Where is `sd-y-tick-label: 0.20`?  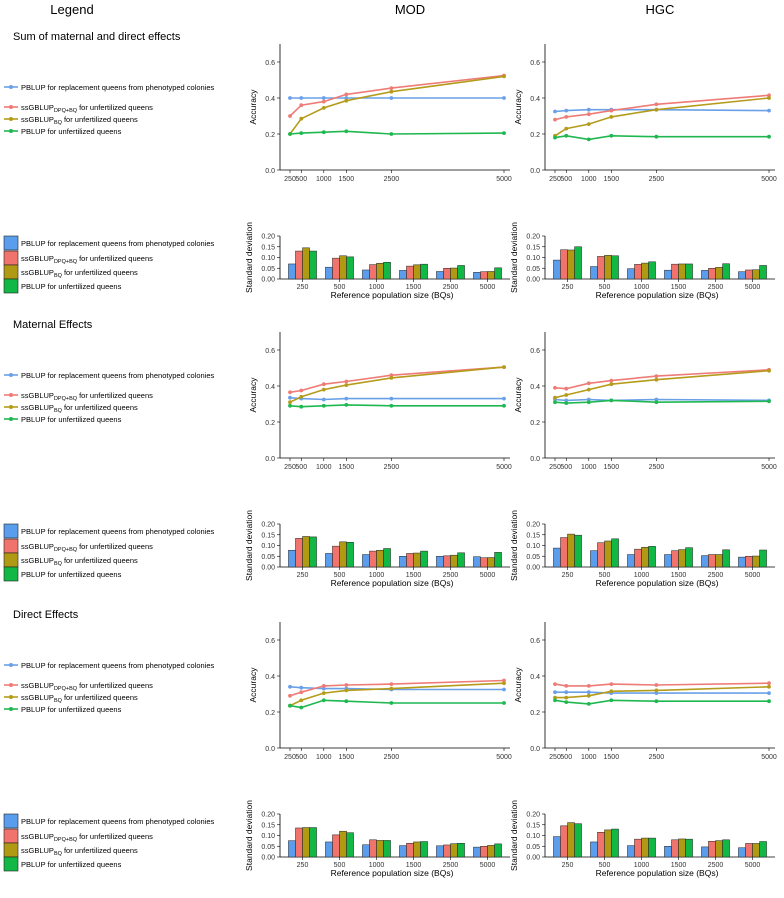
sd-y-tick-label: 0.20 is located at coordinates (268, 815).